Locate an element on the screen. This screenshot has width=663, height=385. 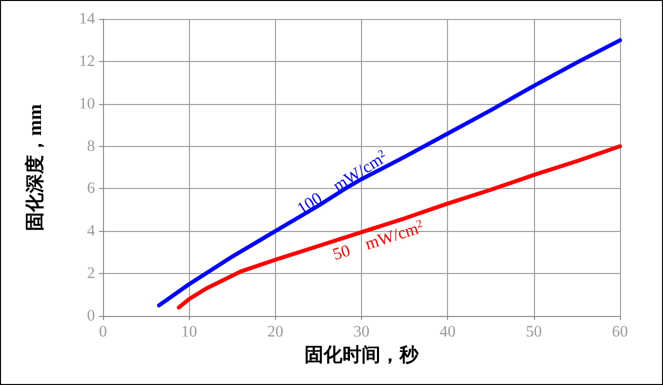
x-tick-label: 40 is located at coordinates (448, 332).